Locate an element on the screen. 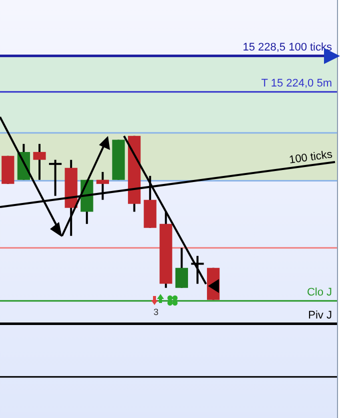 The height and width of the screenshot is (418, 342). text: 3 is located at coordinates (156, 311).